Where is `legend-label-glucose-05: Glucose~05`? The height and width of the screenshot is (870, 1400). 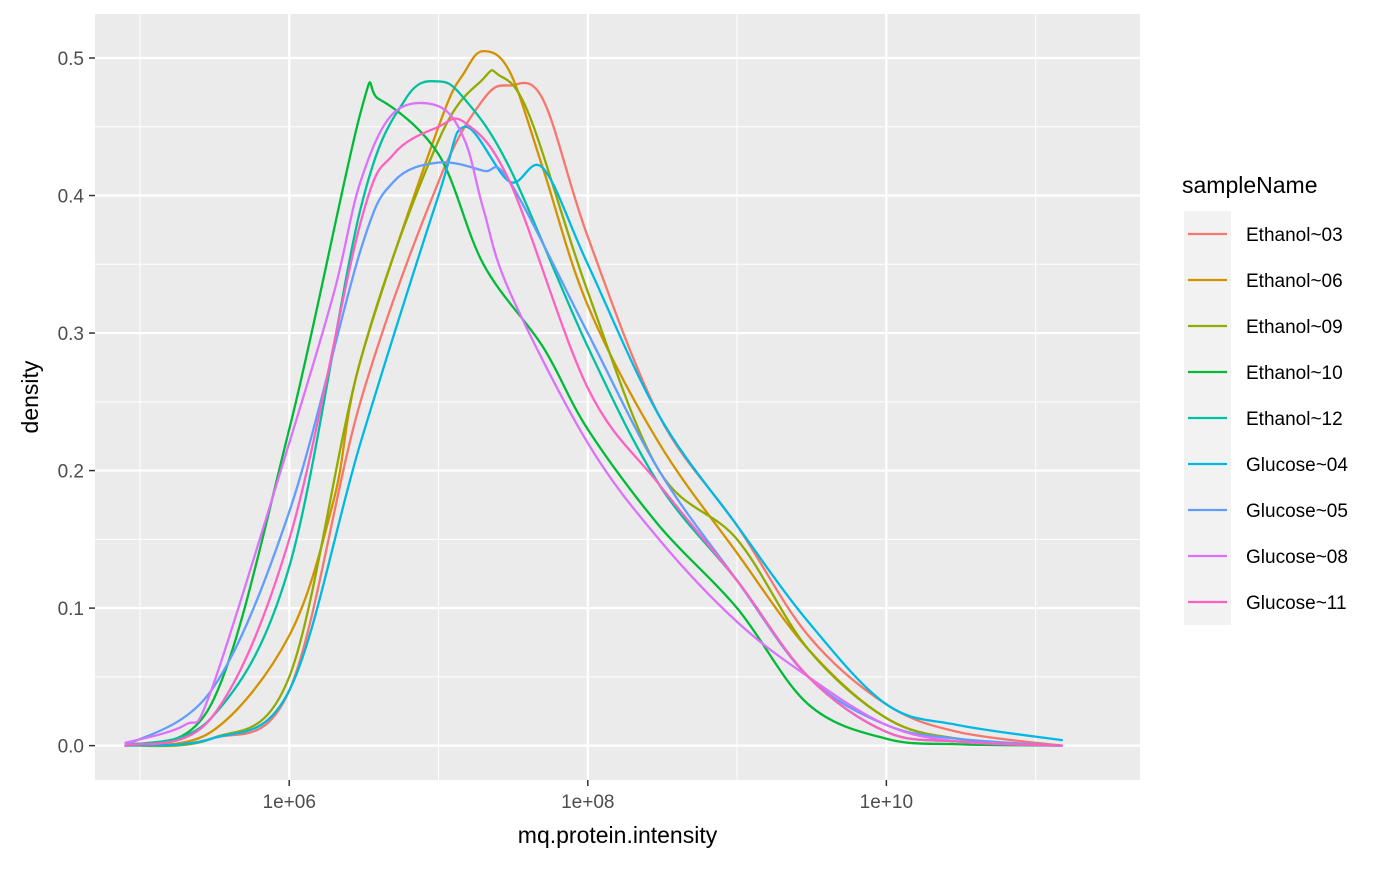
legend-label-glucose-05: Glucose~05 is located at coordinates (1297, 511).